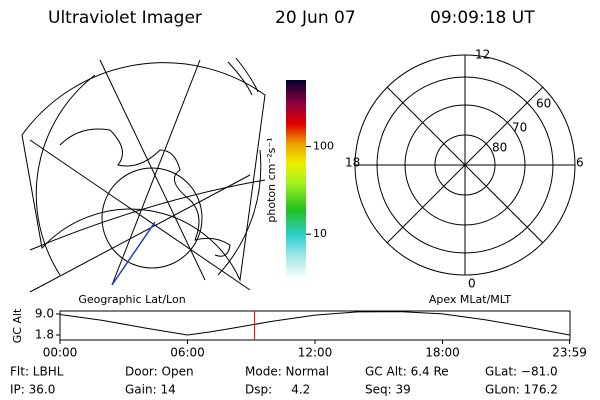 This screenshot has height=400, width=600. I want to click on info-field: Flt: LBHL, so click(37, 372).